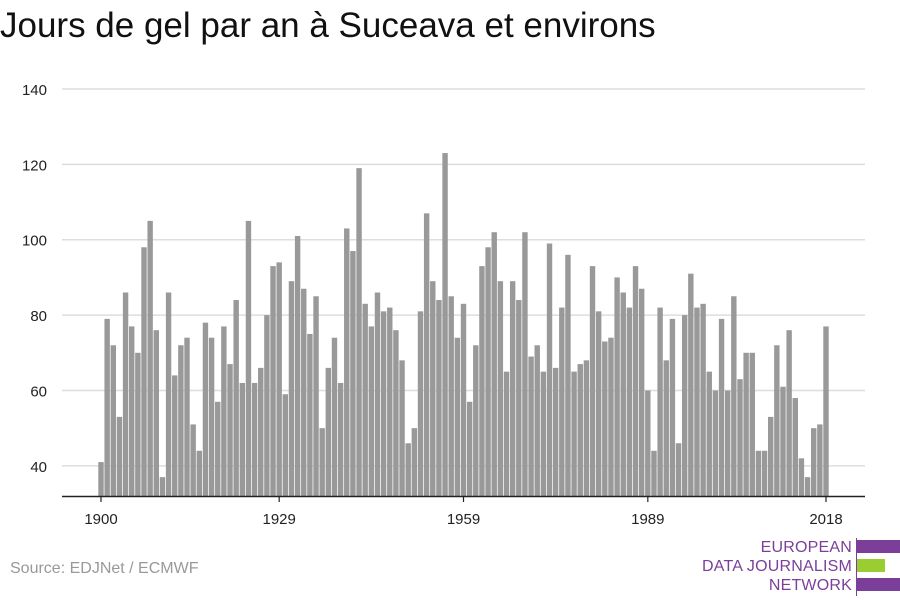 The height and width of the screenshot is (600, 900). I want to click on bar-1945, so click(377, 394).